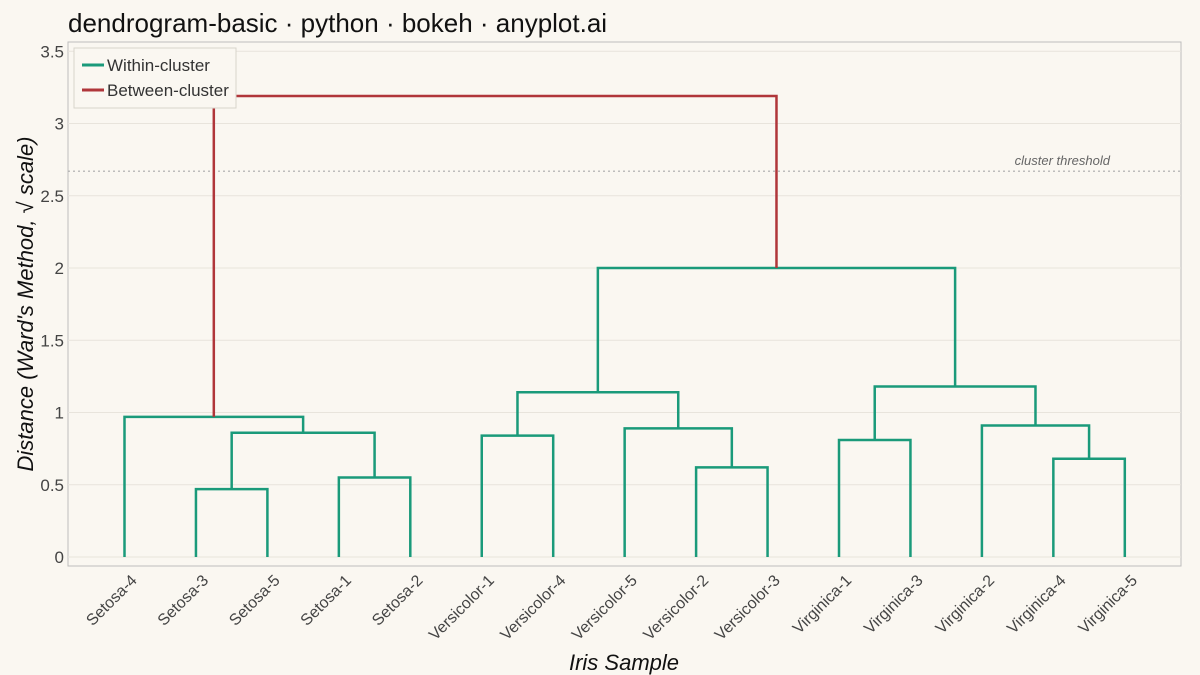 The image size is (1200, 675). Describe the element at coordinates (624, 662) in the screenshot. I see `x-axis-title: Iris Sample` at that location.